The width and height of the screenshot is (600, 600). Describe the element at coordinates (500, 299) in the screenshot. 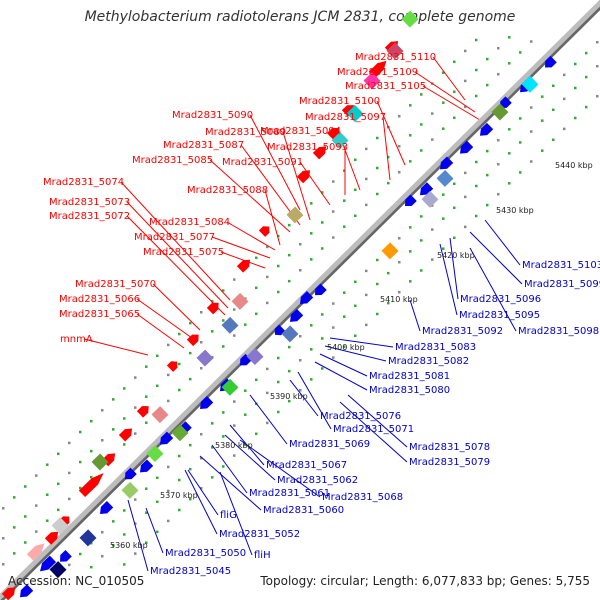

I see `reverse-gene-label: Mrad2831_5096` at that location.